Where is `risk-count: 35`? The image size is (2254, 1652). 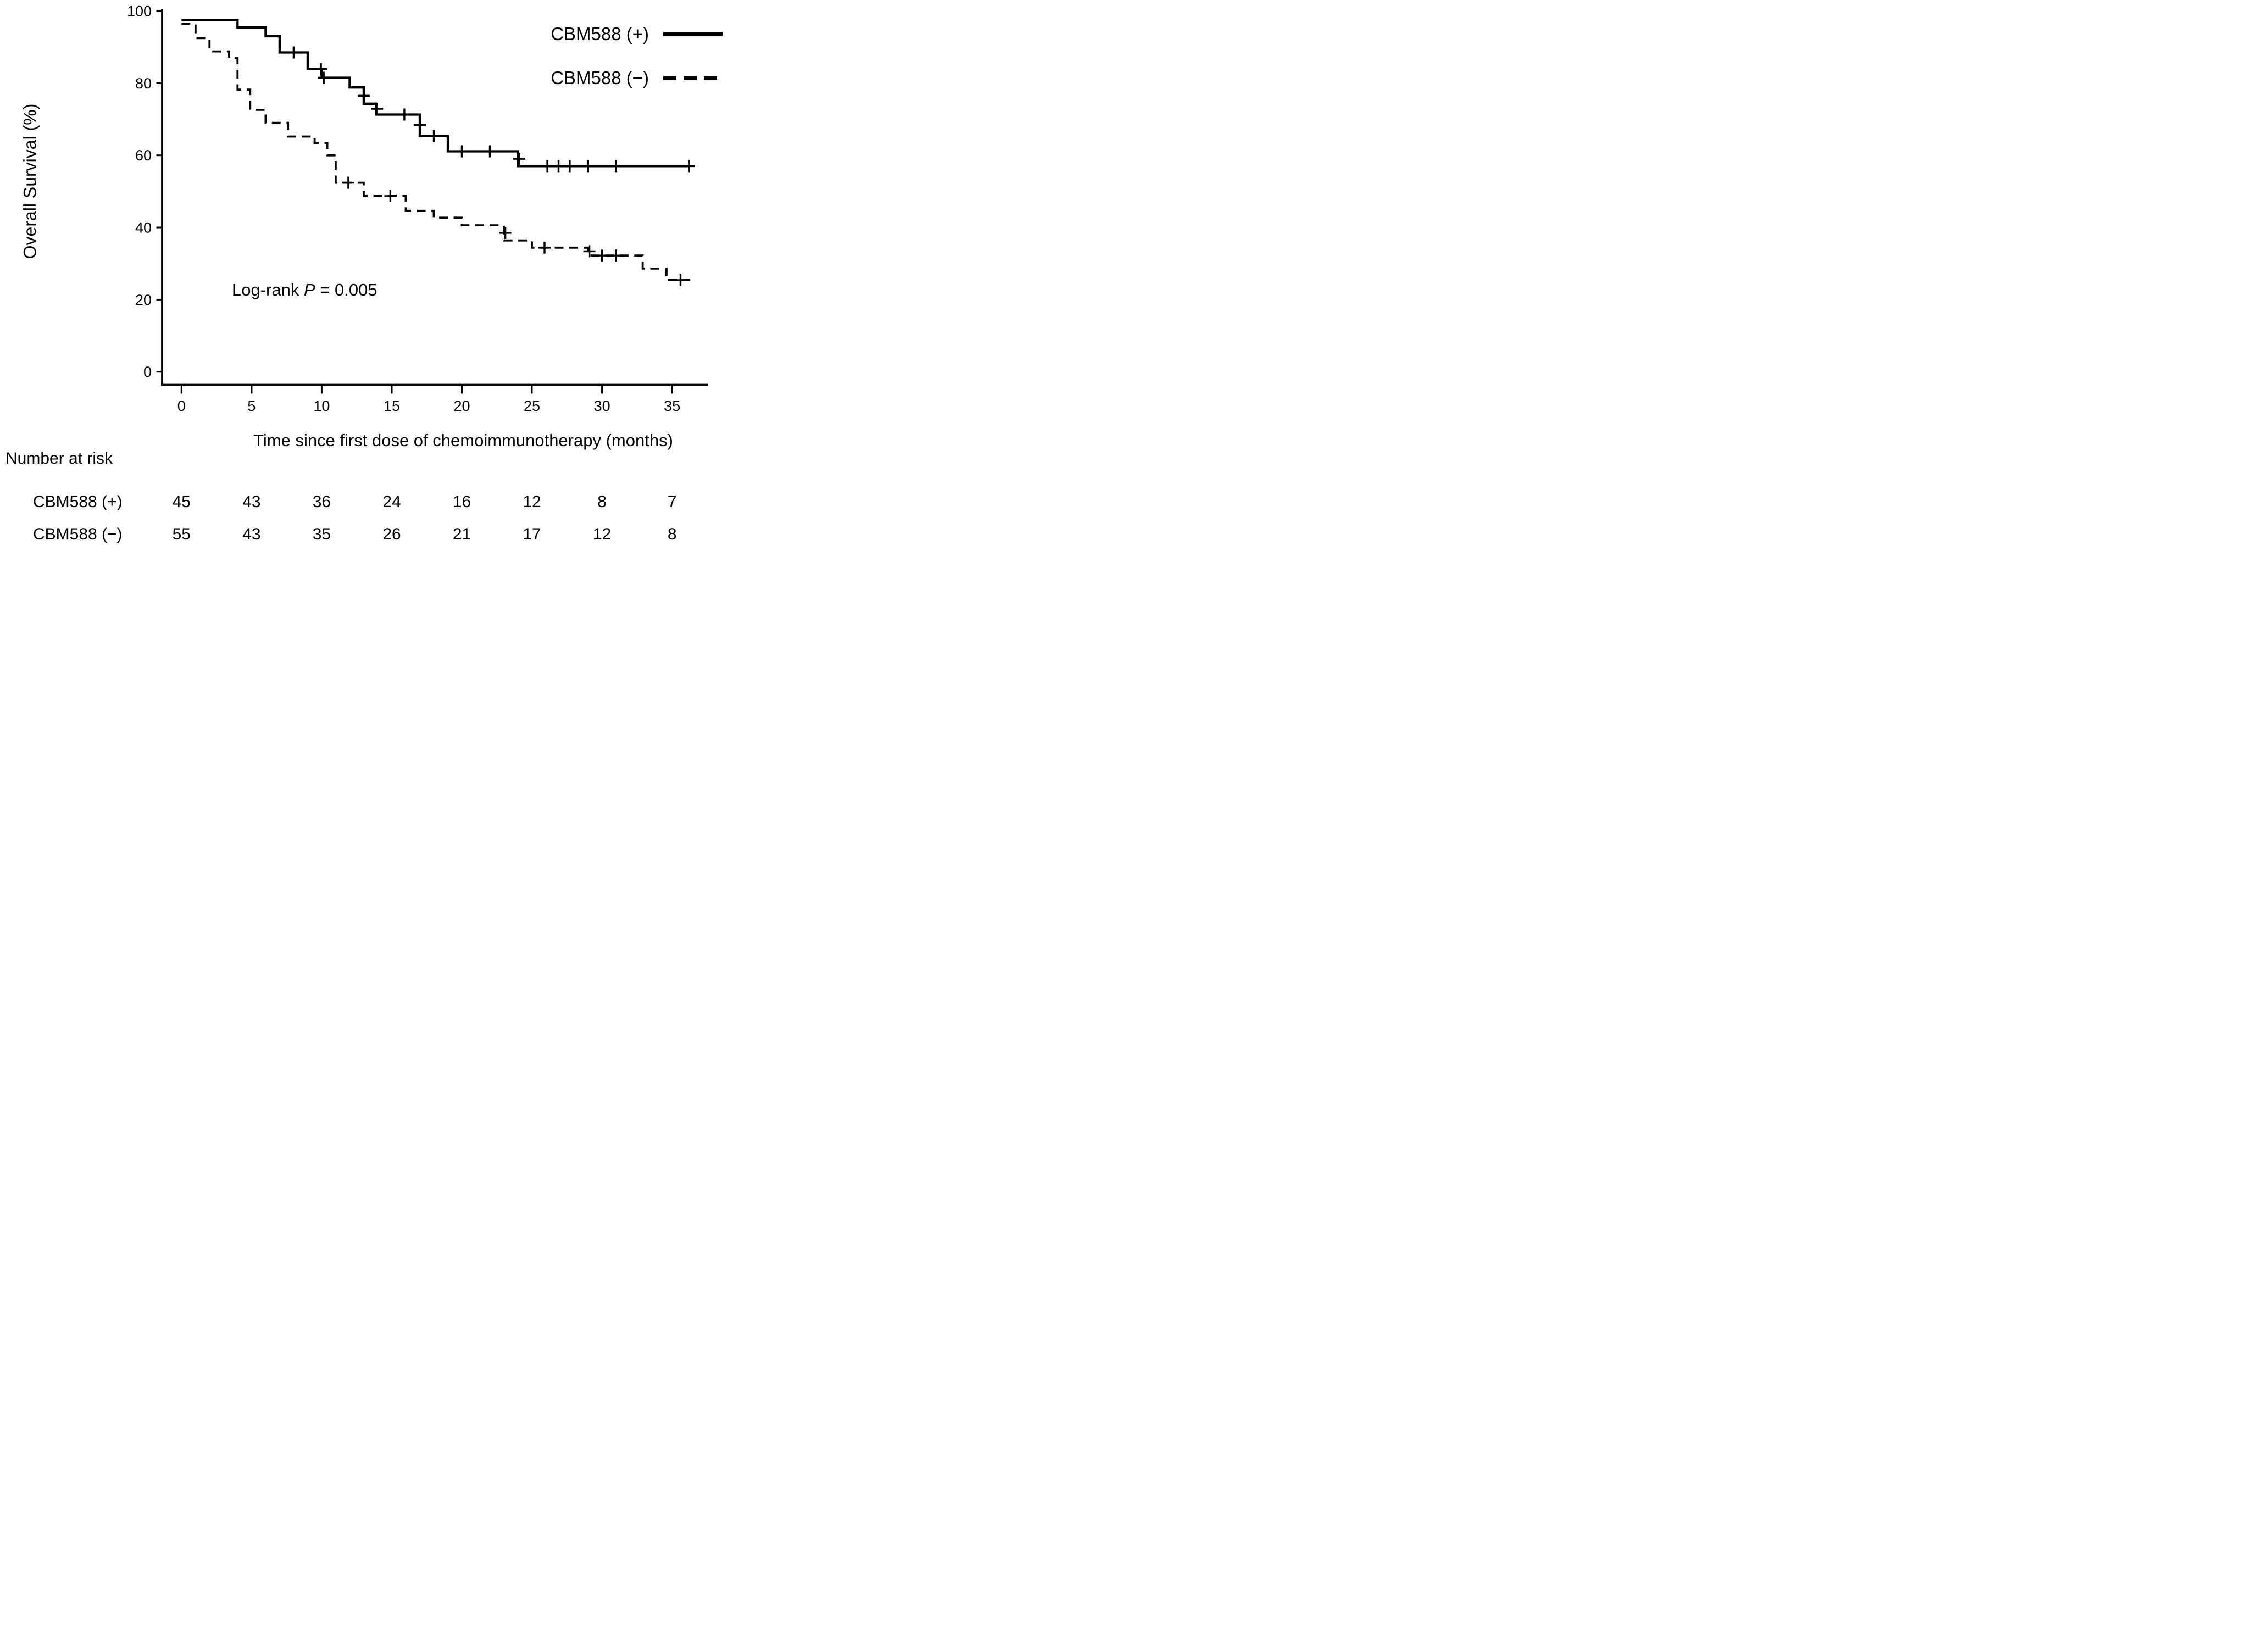 risk-count: 35 is located at coordinates (321, 534).